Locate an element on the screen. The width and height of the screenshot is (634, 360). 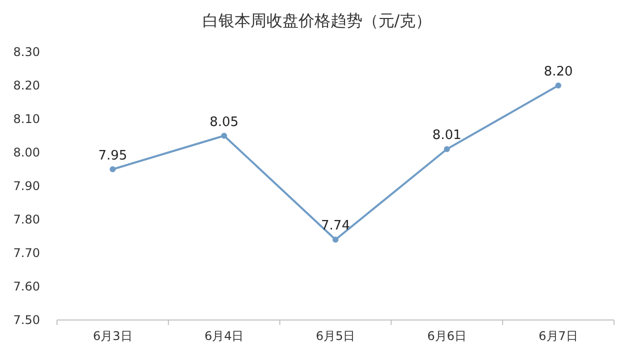
data-label: 7.95 is located at coordinates (113, 156).